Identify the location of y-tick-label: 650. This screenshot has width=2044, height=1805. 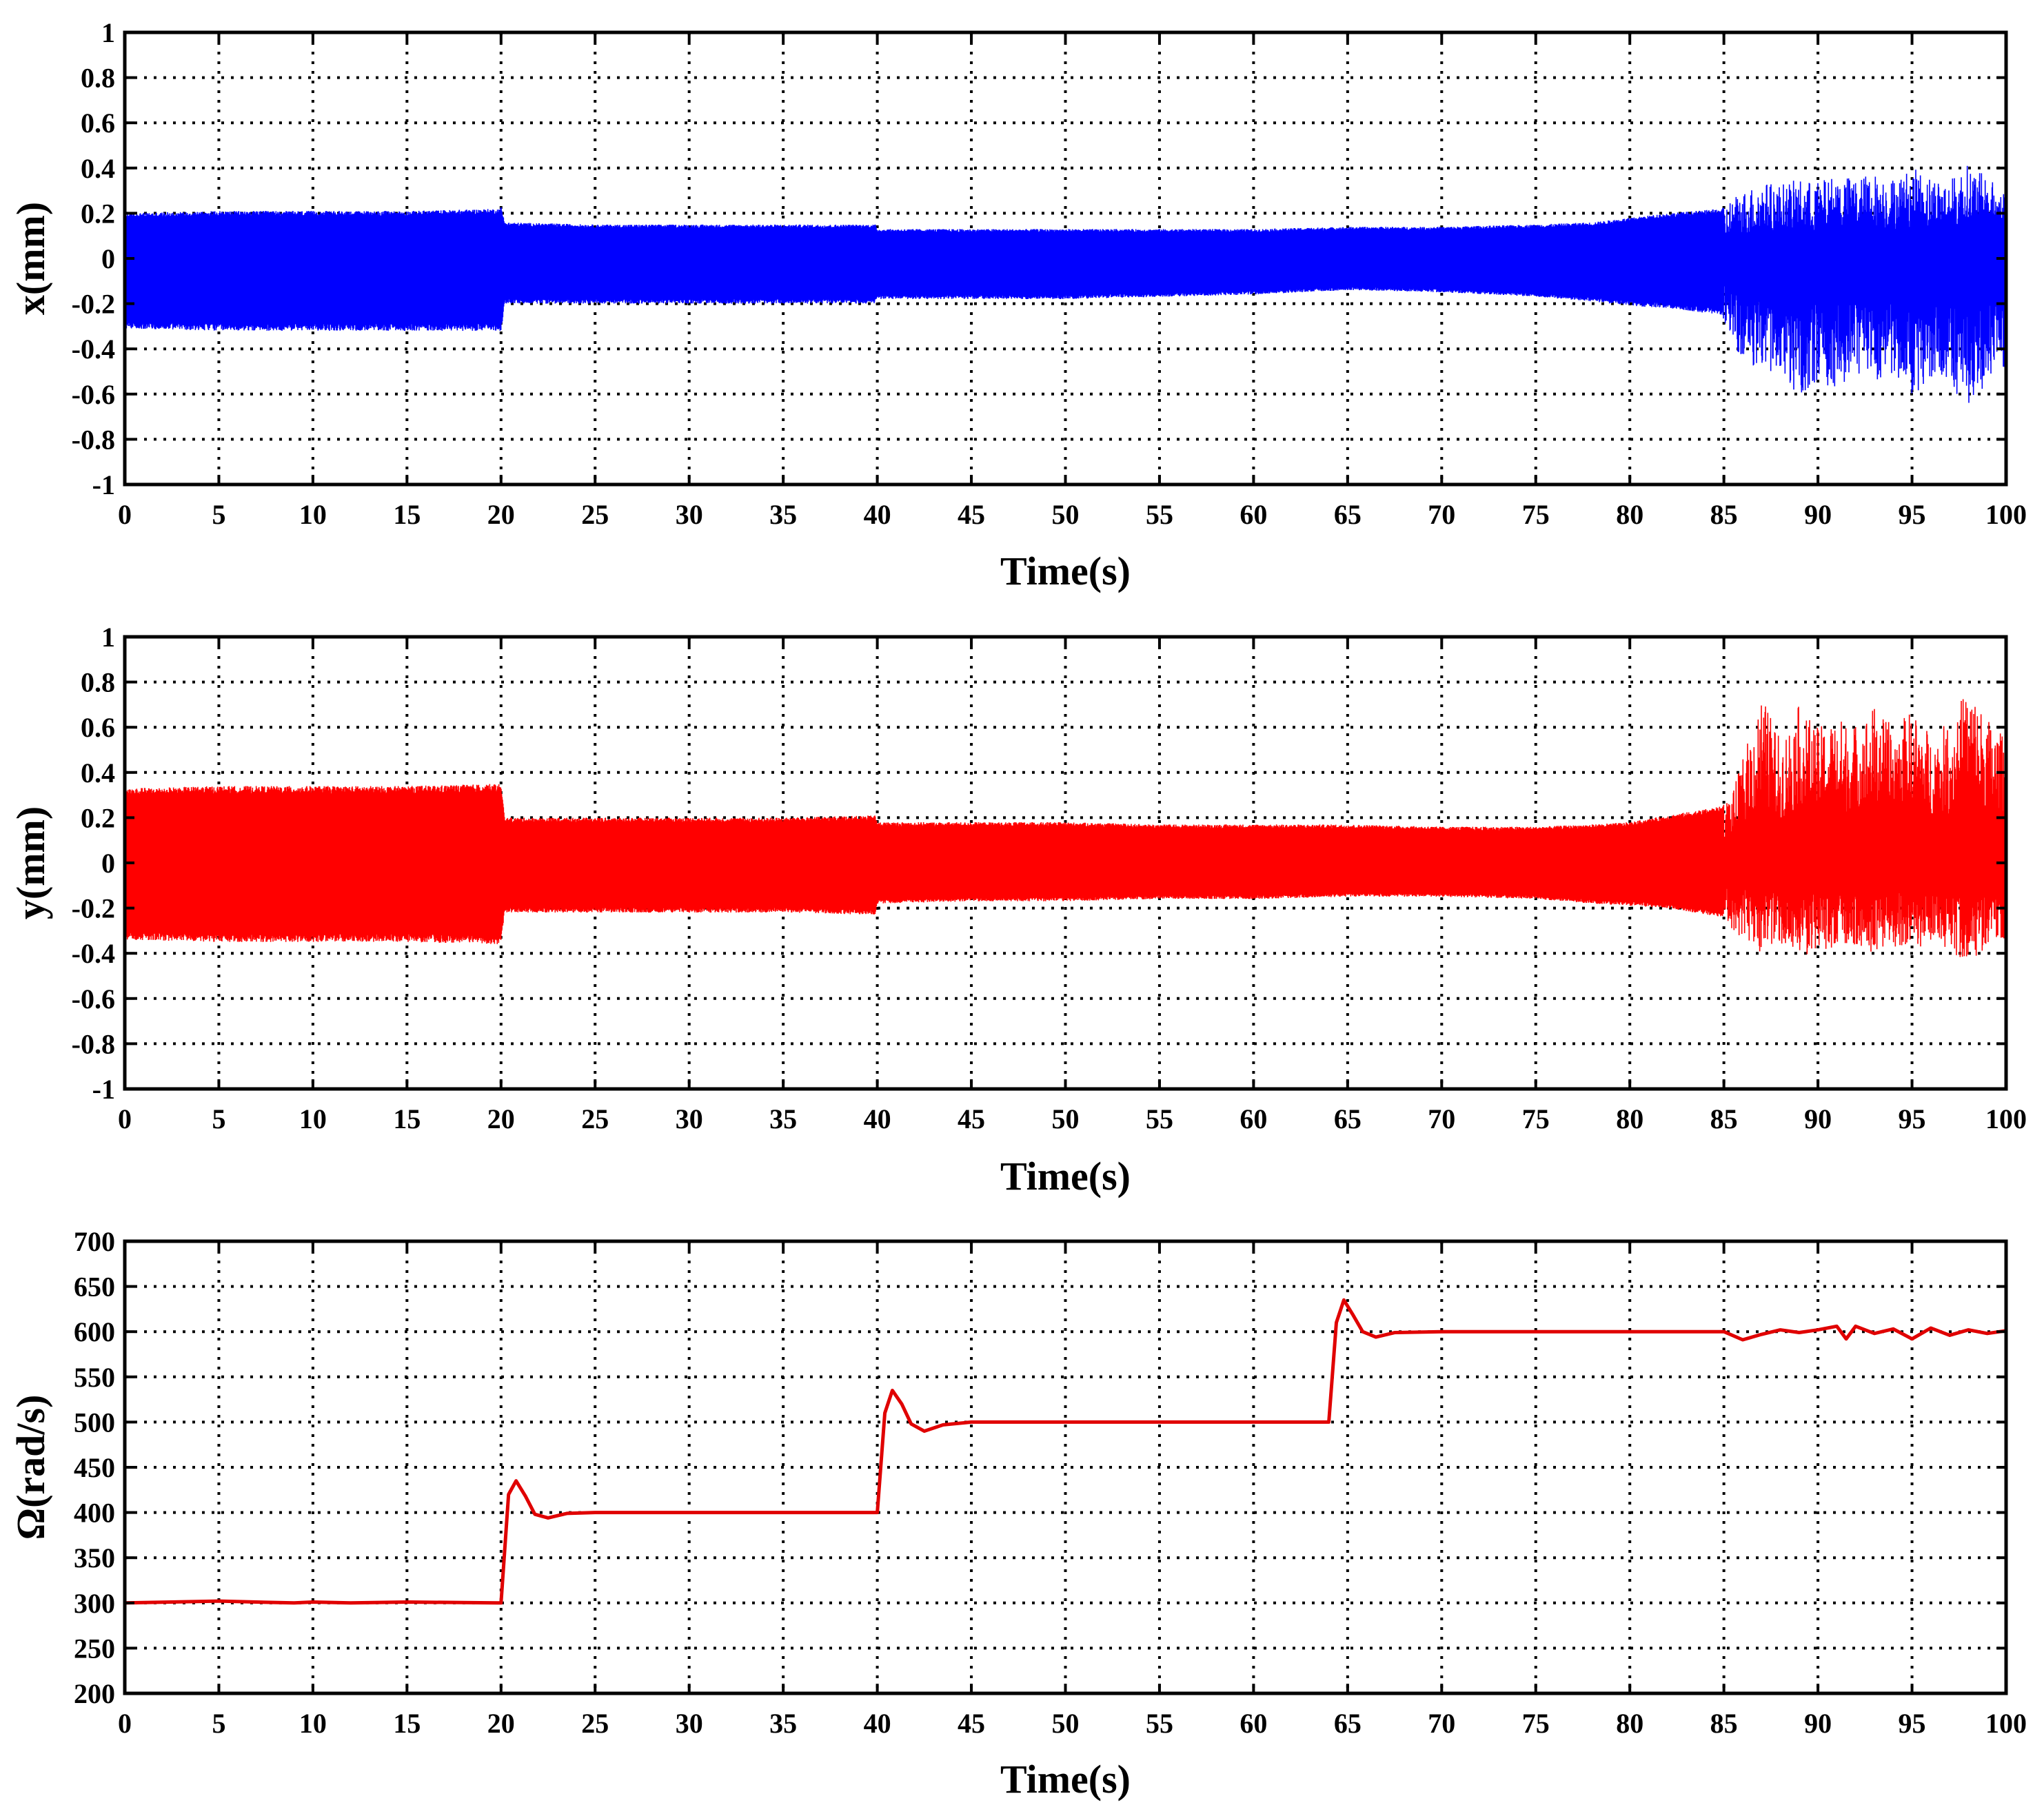
(94, 1288).